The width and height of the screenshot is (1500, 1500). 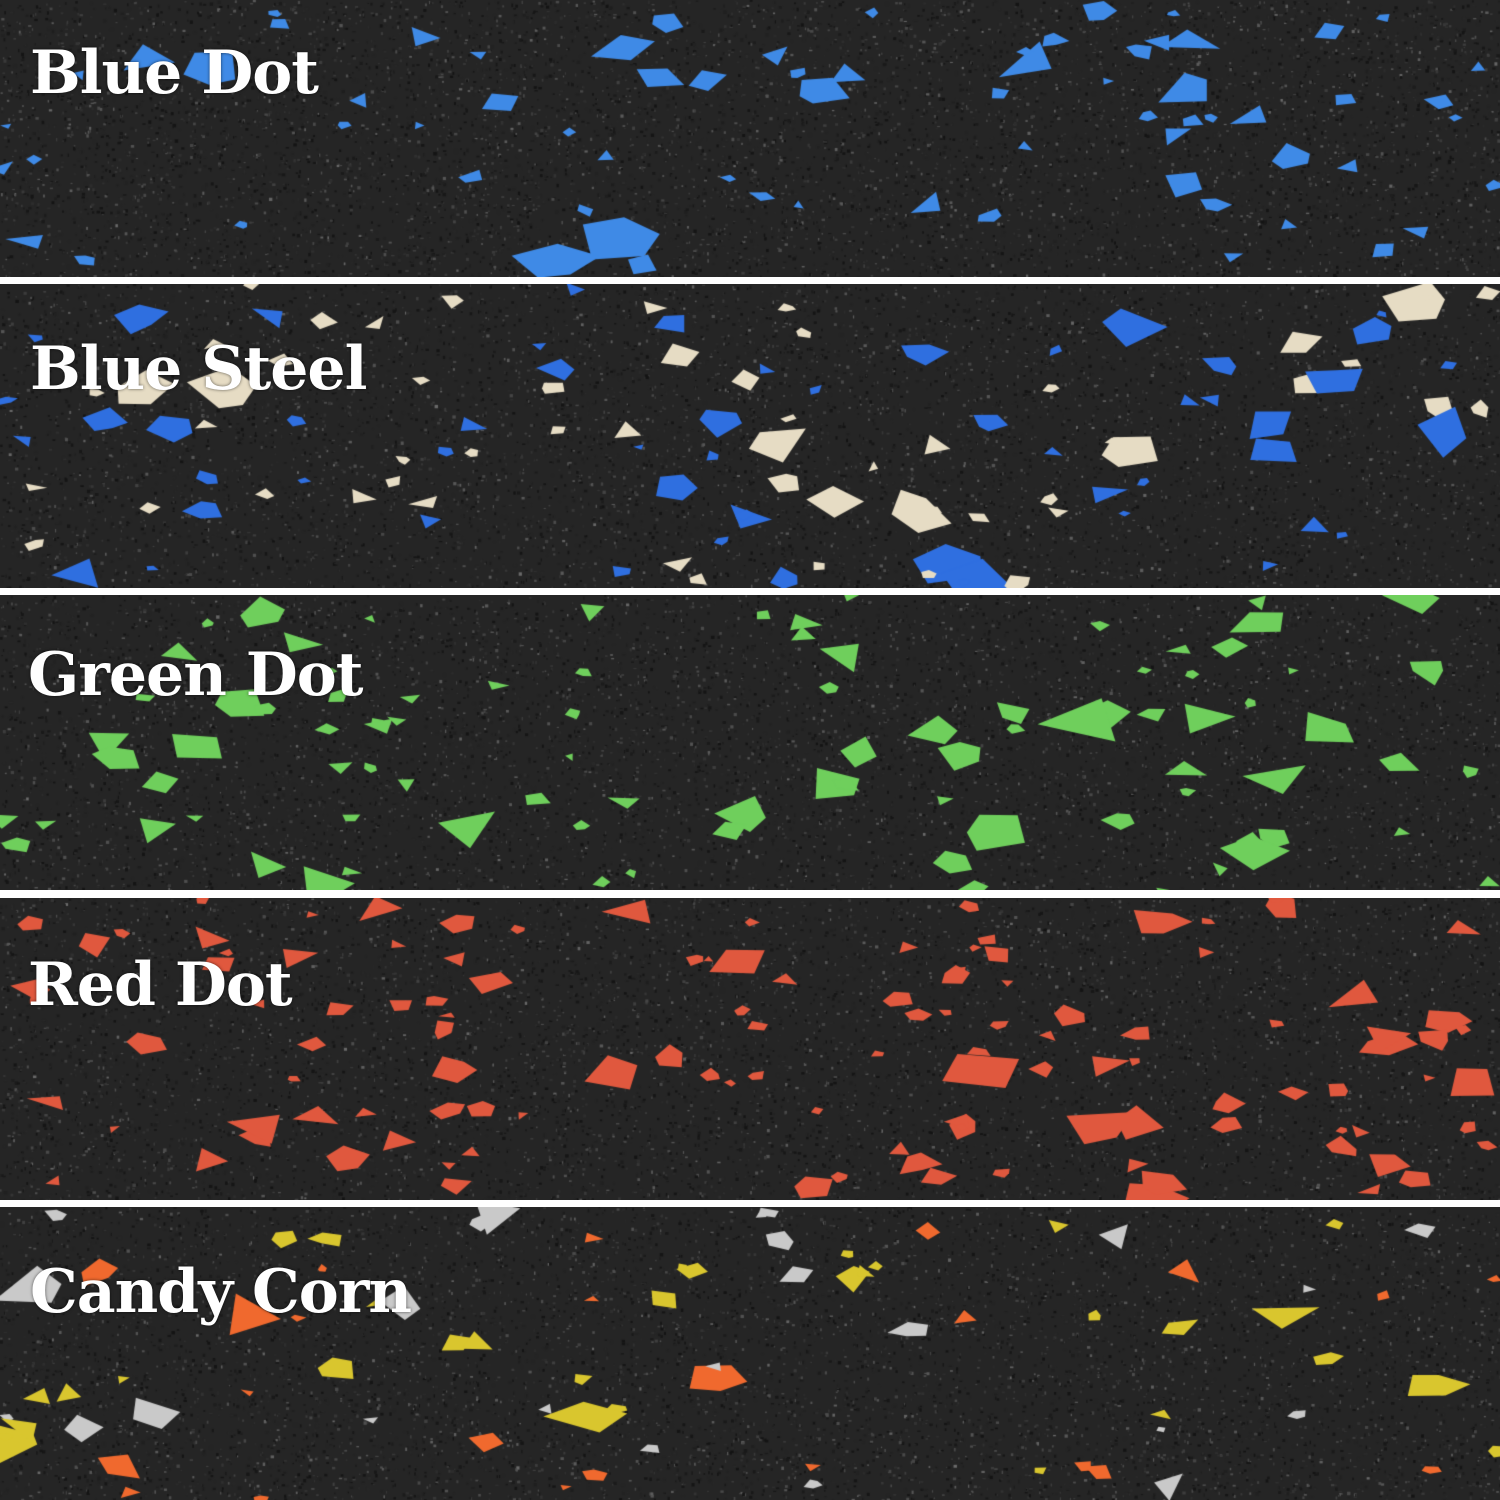 I want to click on swatch-label: Blue Steel, so click(x=198, y=369).